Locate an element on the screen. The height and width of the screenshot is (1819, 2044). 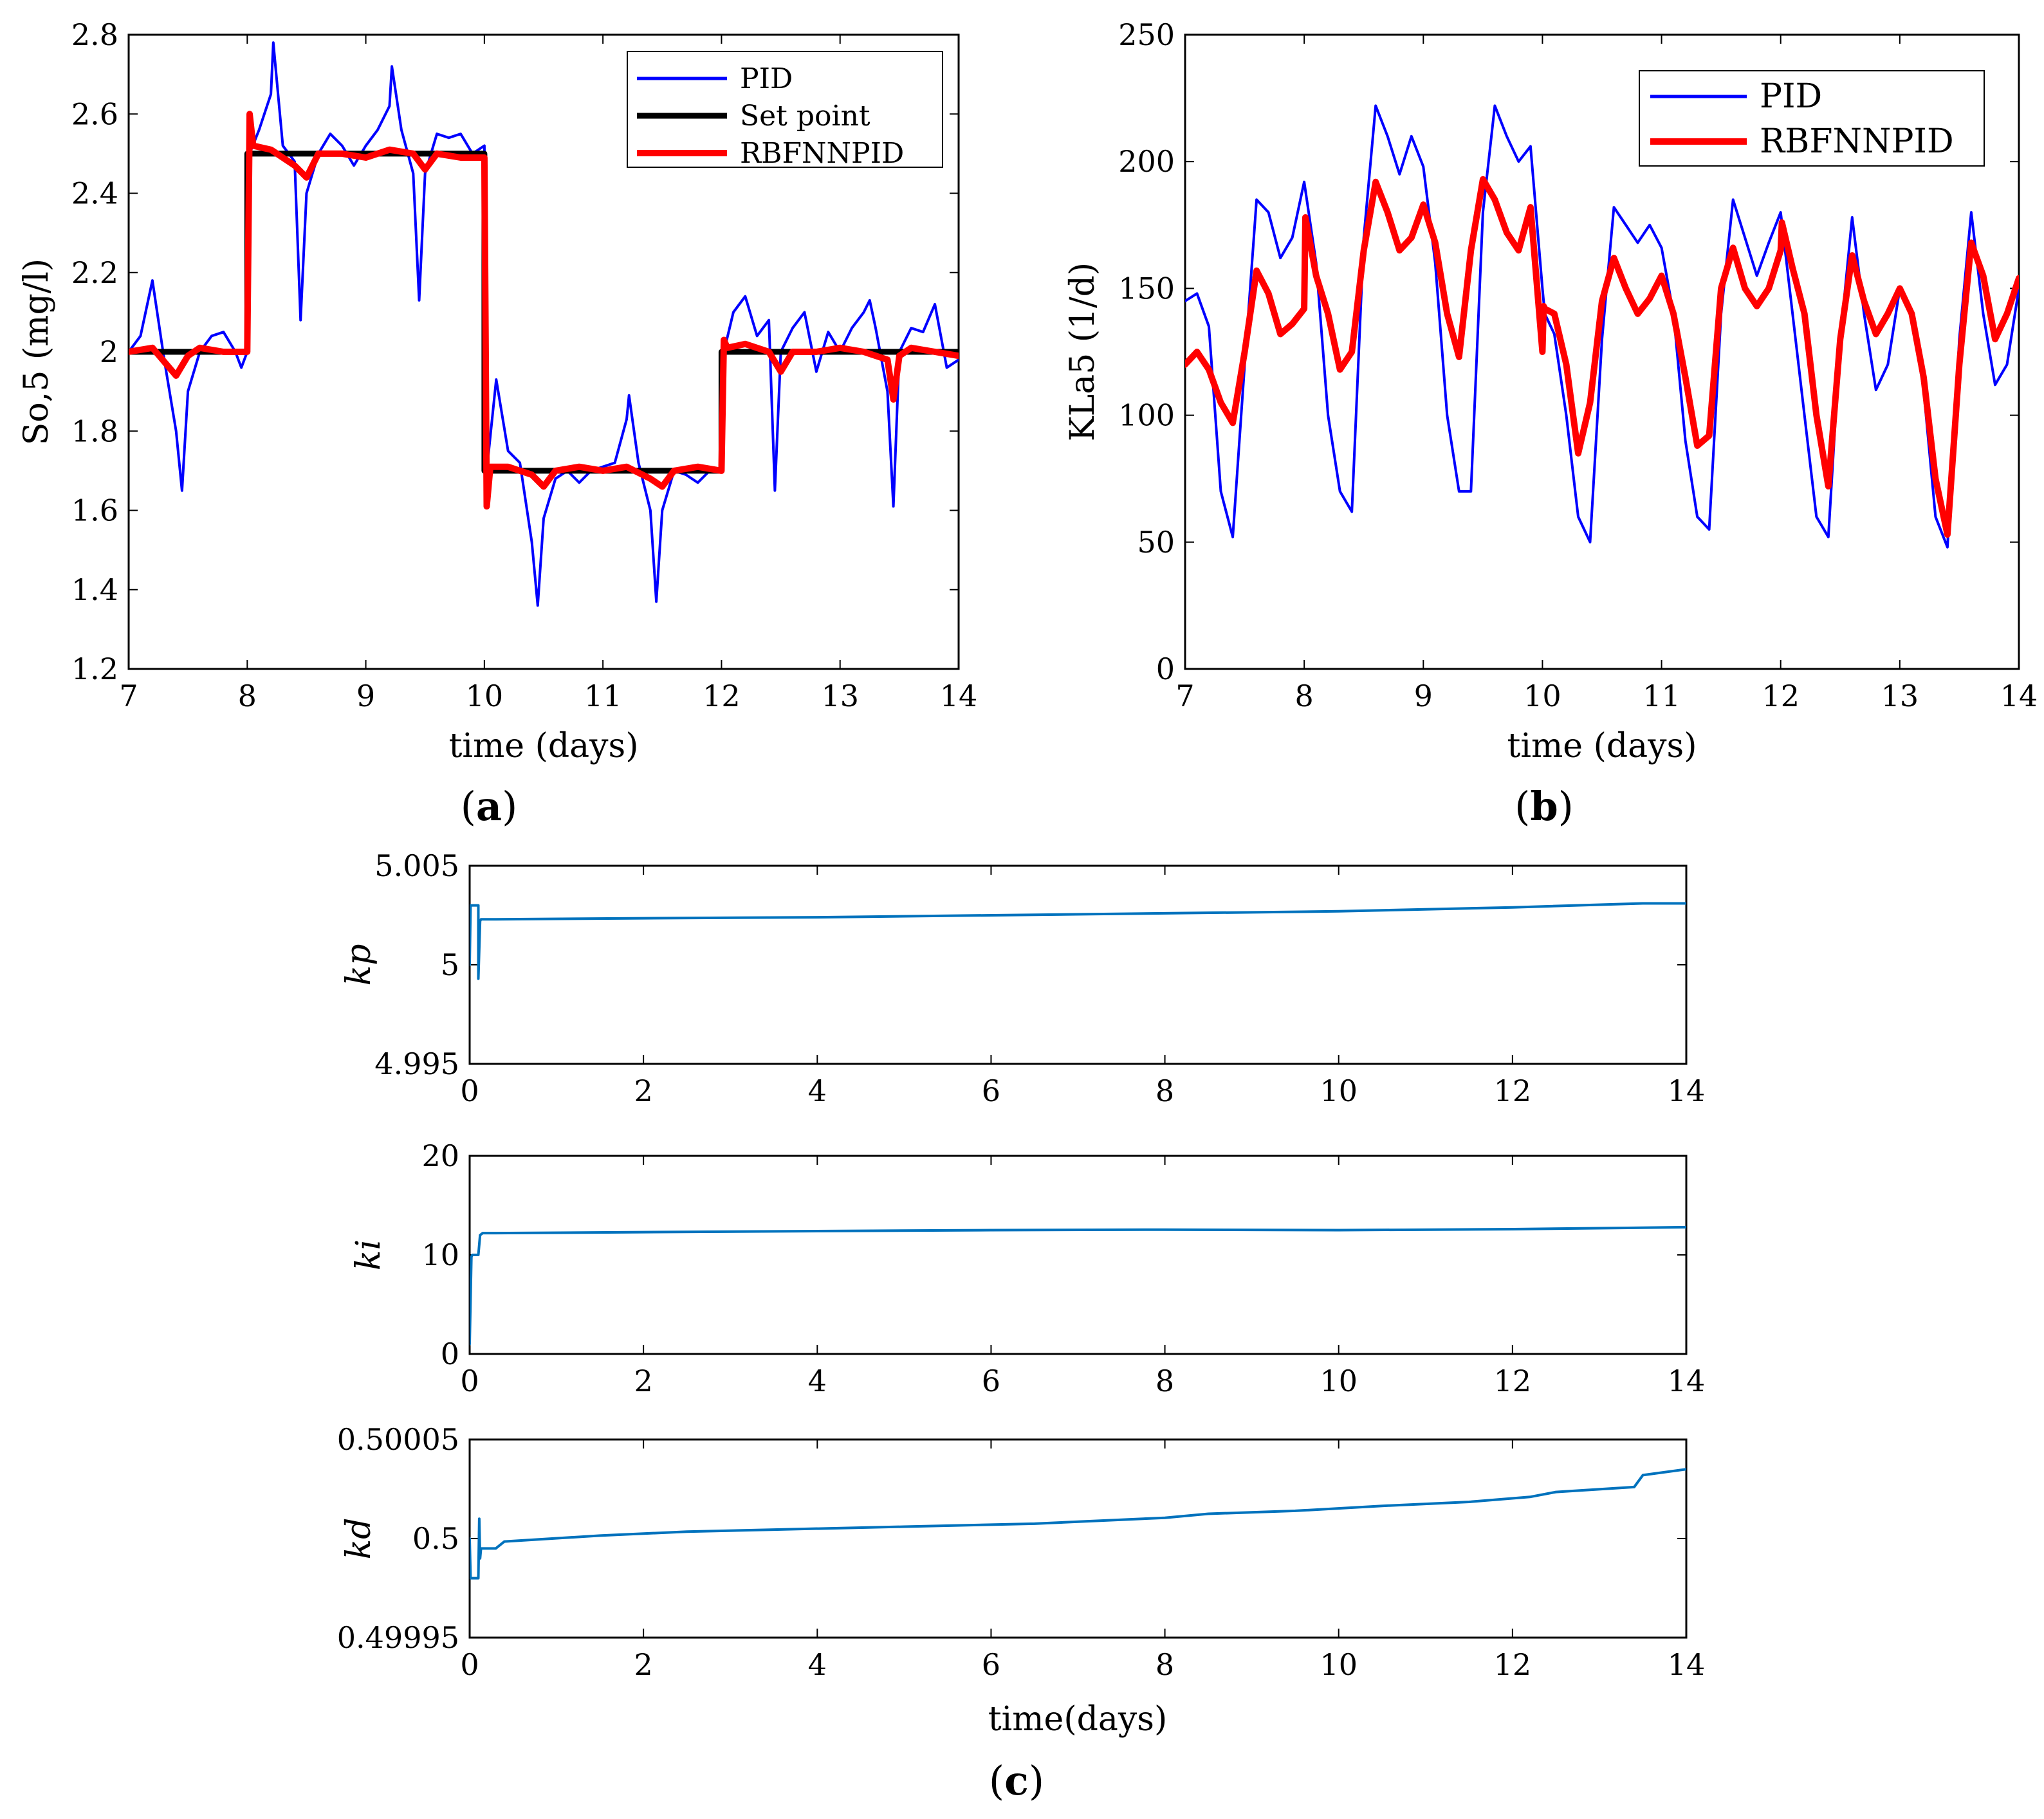
chart-a-xlabel: time (days) is located at coordinates (543, 746).